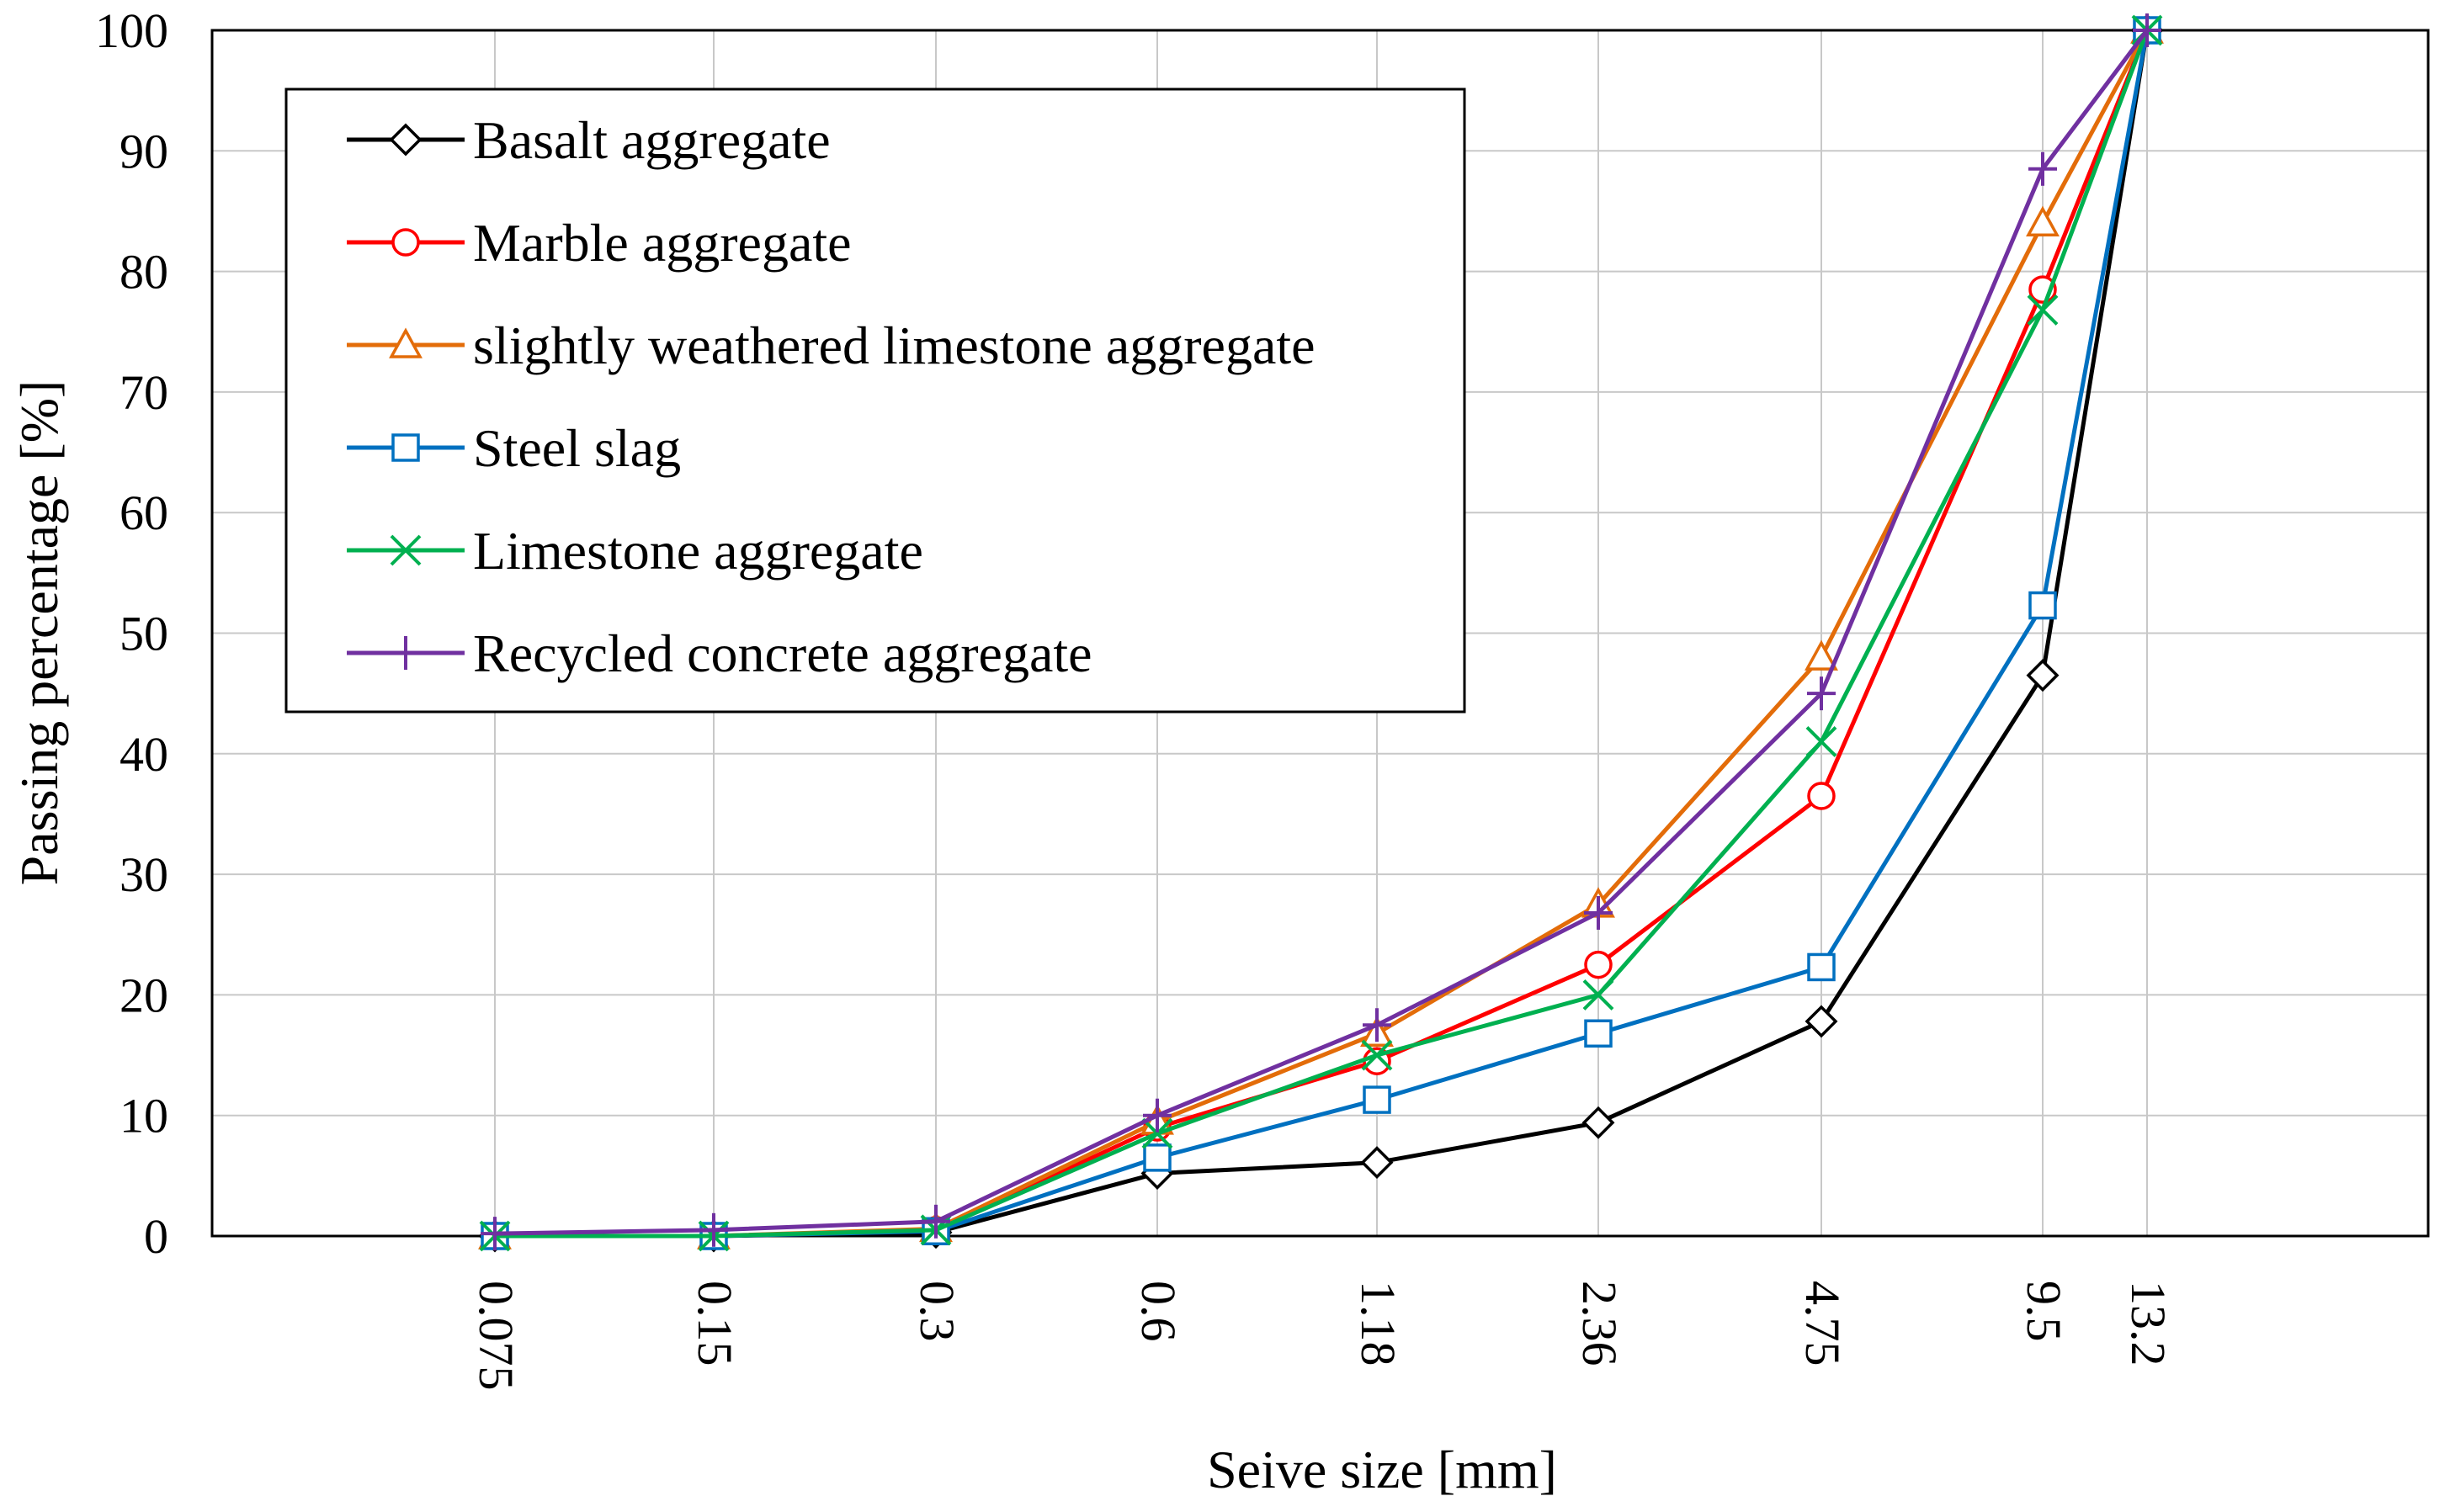 The height and width of the screenshot is (1512, 2445). I want to click on y-tick-label: 40, so click(144, 754).